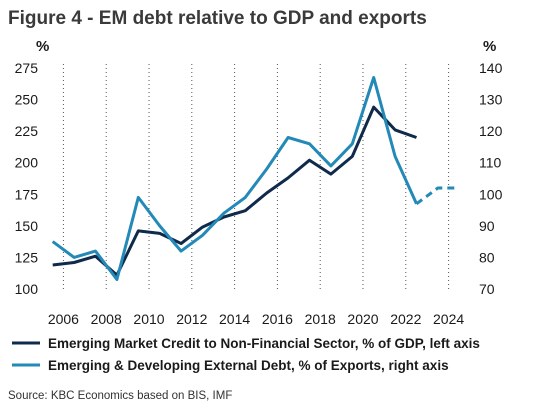 The height and width of the screenshot is (417, 540). I want to click on left-axis-unit: %, so click(42, 46).